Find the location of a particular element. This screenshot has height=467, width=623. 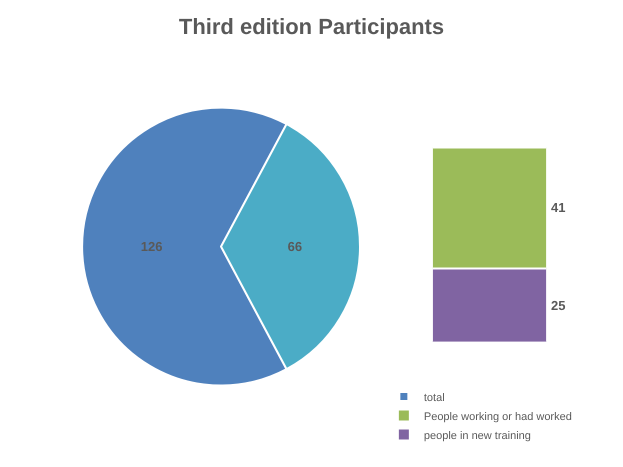

data-label: 126 is located at coordinates (151, 246).